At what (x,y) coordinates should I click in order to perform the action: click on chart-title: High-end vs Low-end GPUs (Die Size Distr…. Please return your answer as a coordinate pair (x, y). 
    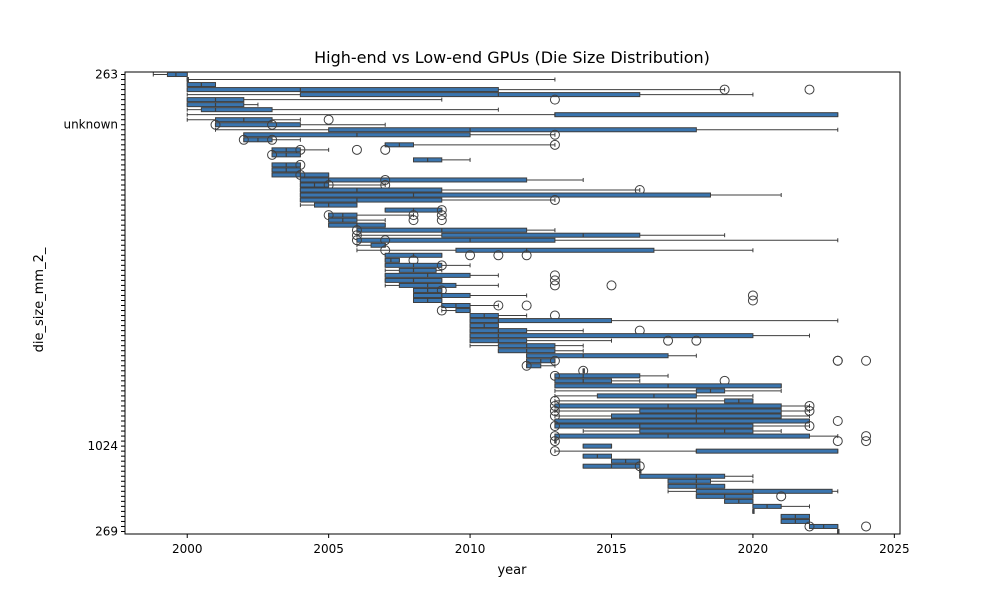
    Looking at the image, I should click on (512, 57).